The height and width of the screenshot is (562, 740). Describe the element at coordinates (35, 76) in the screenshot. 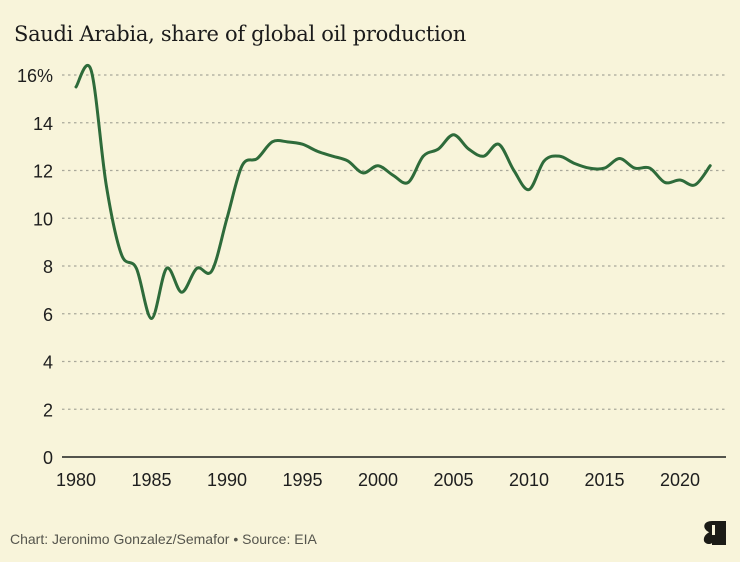

I see `y-tick-label: 16%` at that location.